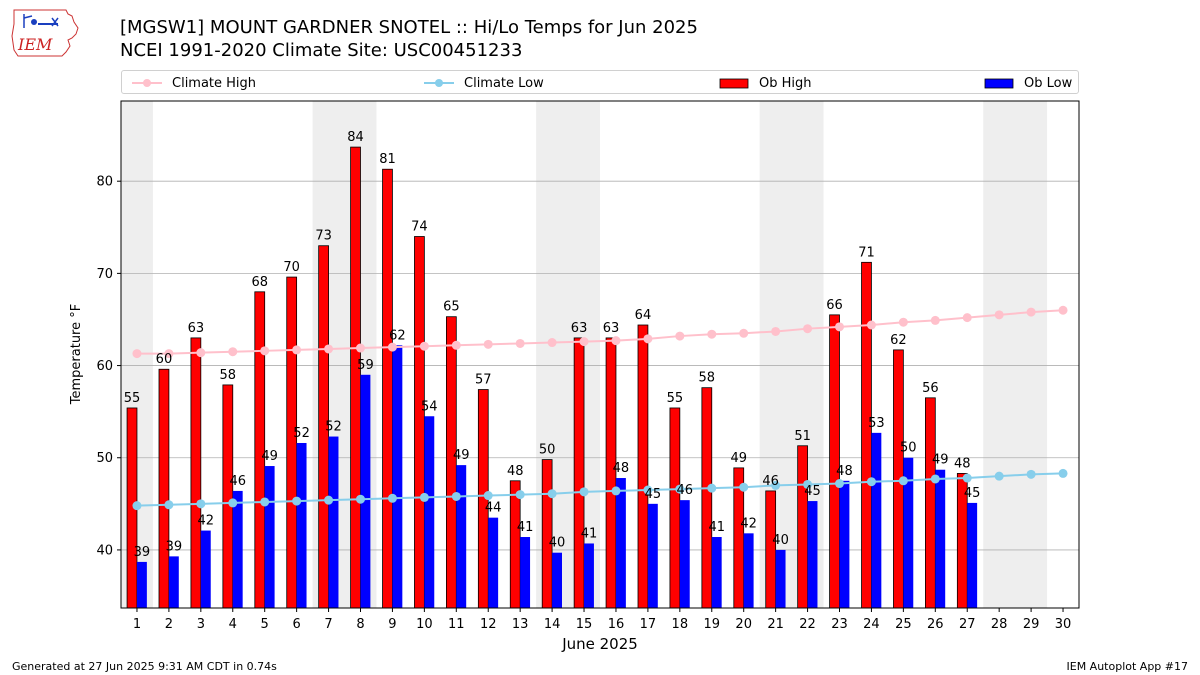 This screenshot has height=675, width=1200. What do you see at coordinates (785, 83) in the screenshot?
I see `legend-ob-high-label: Ob High` at bounding box center [785, 83].